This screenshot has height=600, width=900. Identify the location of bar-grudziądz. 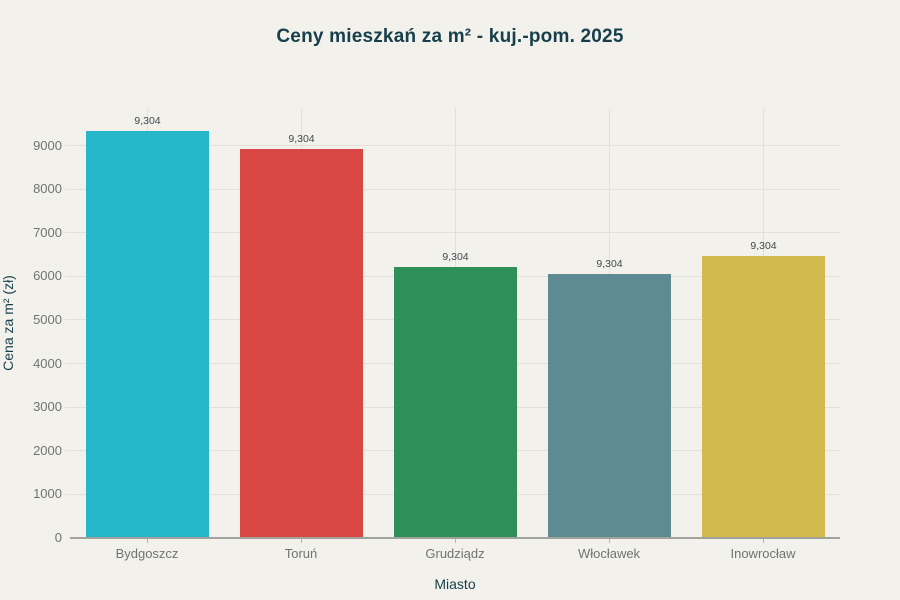
(455, 402).